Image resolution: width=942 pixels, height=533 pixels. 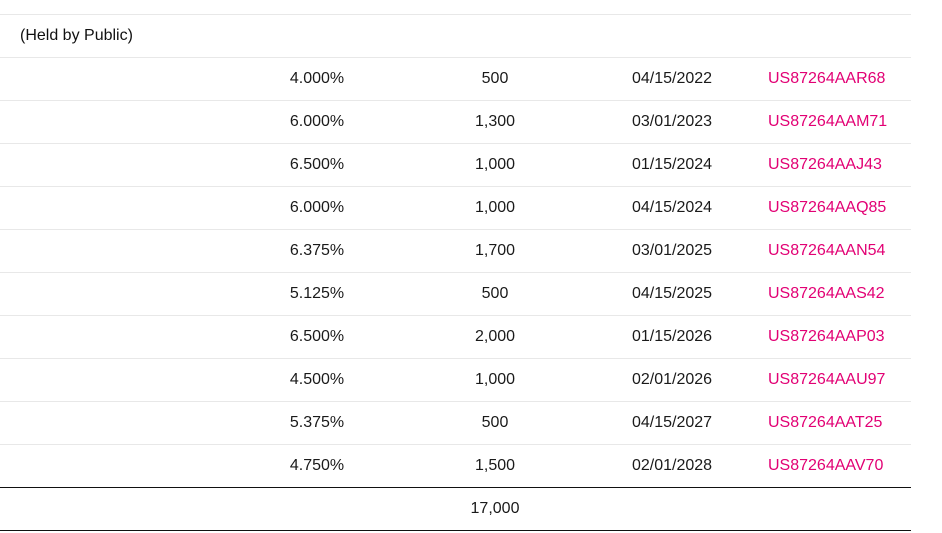 What do you see at coordinates (455, 294) in the screenshot?
I see `table-row: 5.125% 500 04/15/2025 US87264AAS42` at bounding box center [455, 294].